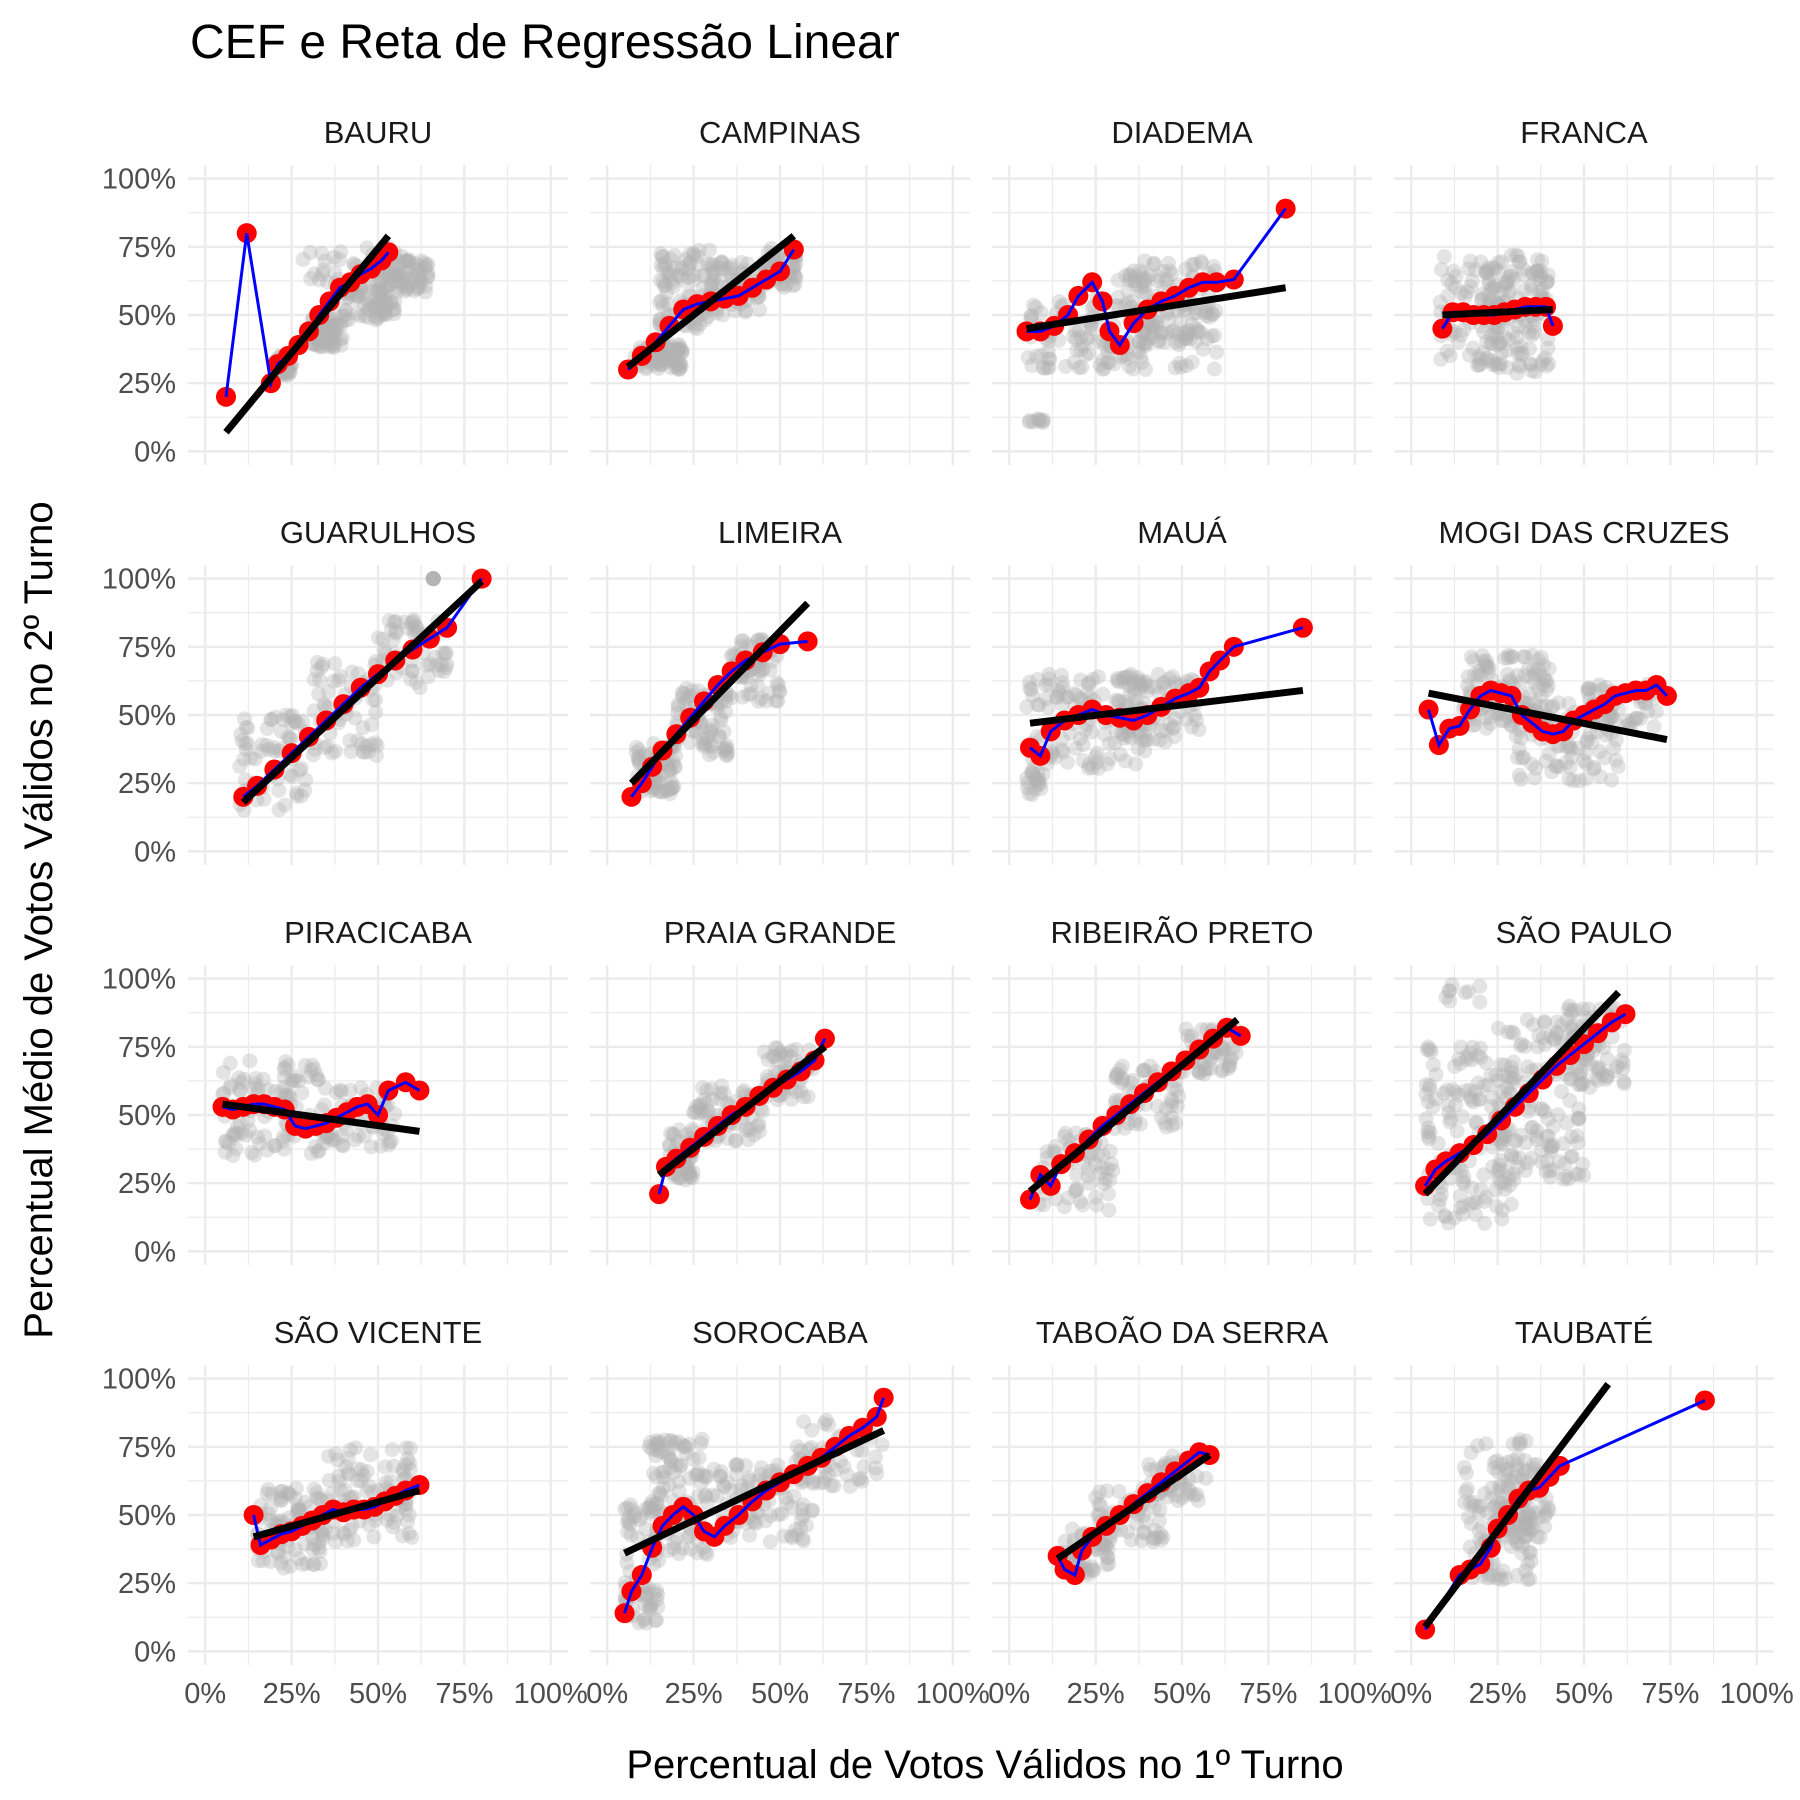  Describe the element at coordinates (147, 1584) in the screenshot. I see `y-tick-label: 25%` at that location.